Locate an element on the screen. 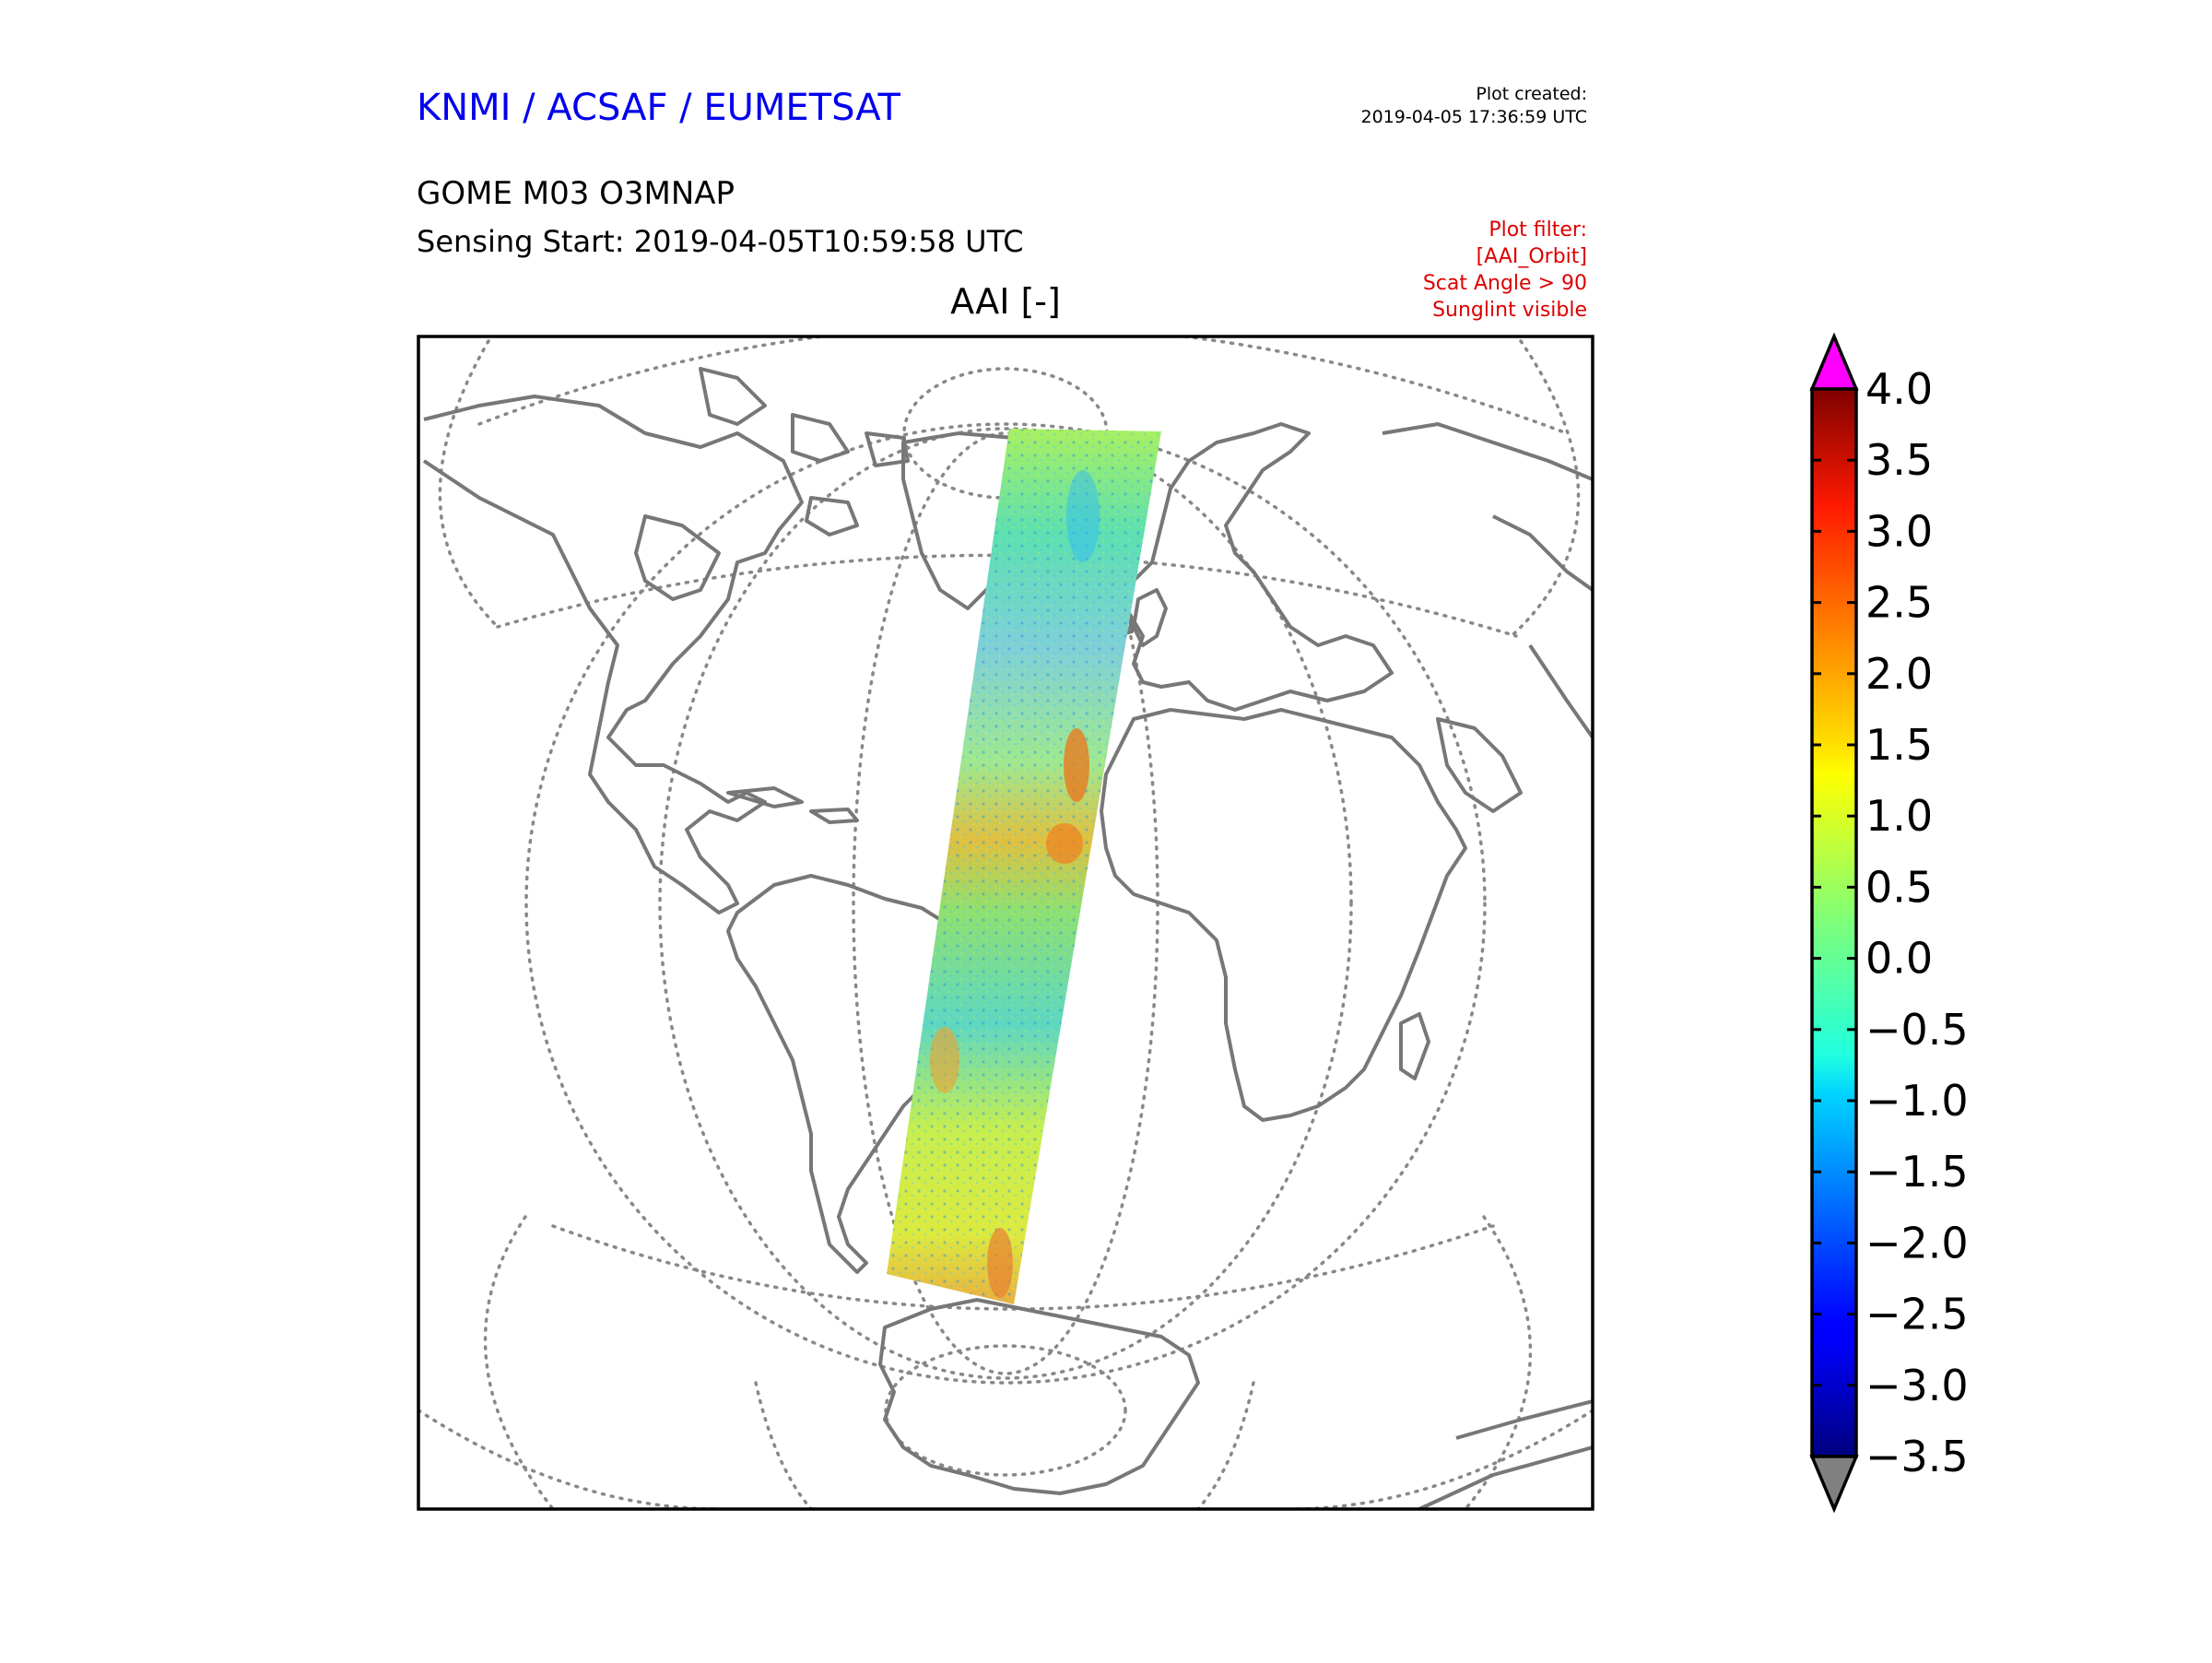 The image size is (2212, 1663). product-title: GOME M03 O3MNAP is located at coordinates (576, 193).